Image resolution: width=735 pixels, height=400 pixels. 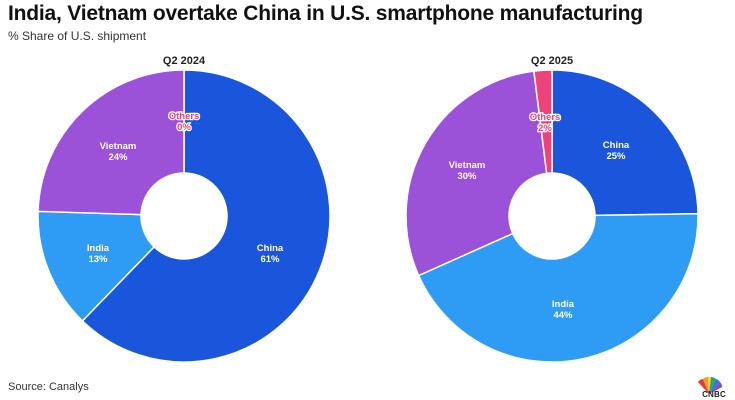 What do you see at coordinates (714, 394) in the screenshot?
I see `logo-text: CNBC` at bounding box center [714, 394].